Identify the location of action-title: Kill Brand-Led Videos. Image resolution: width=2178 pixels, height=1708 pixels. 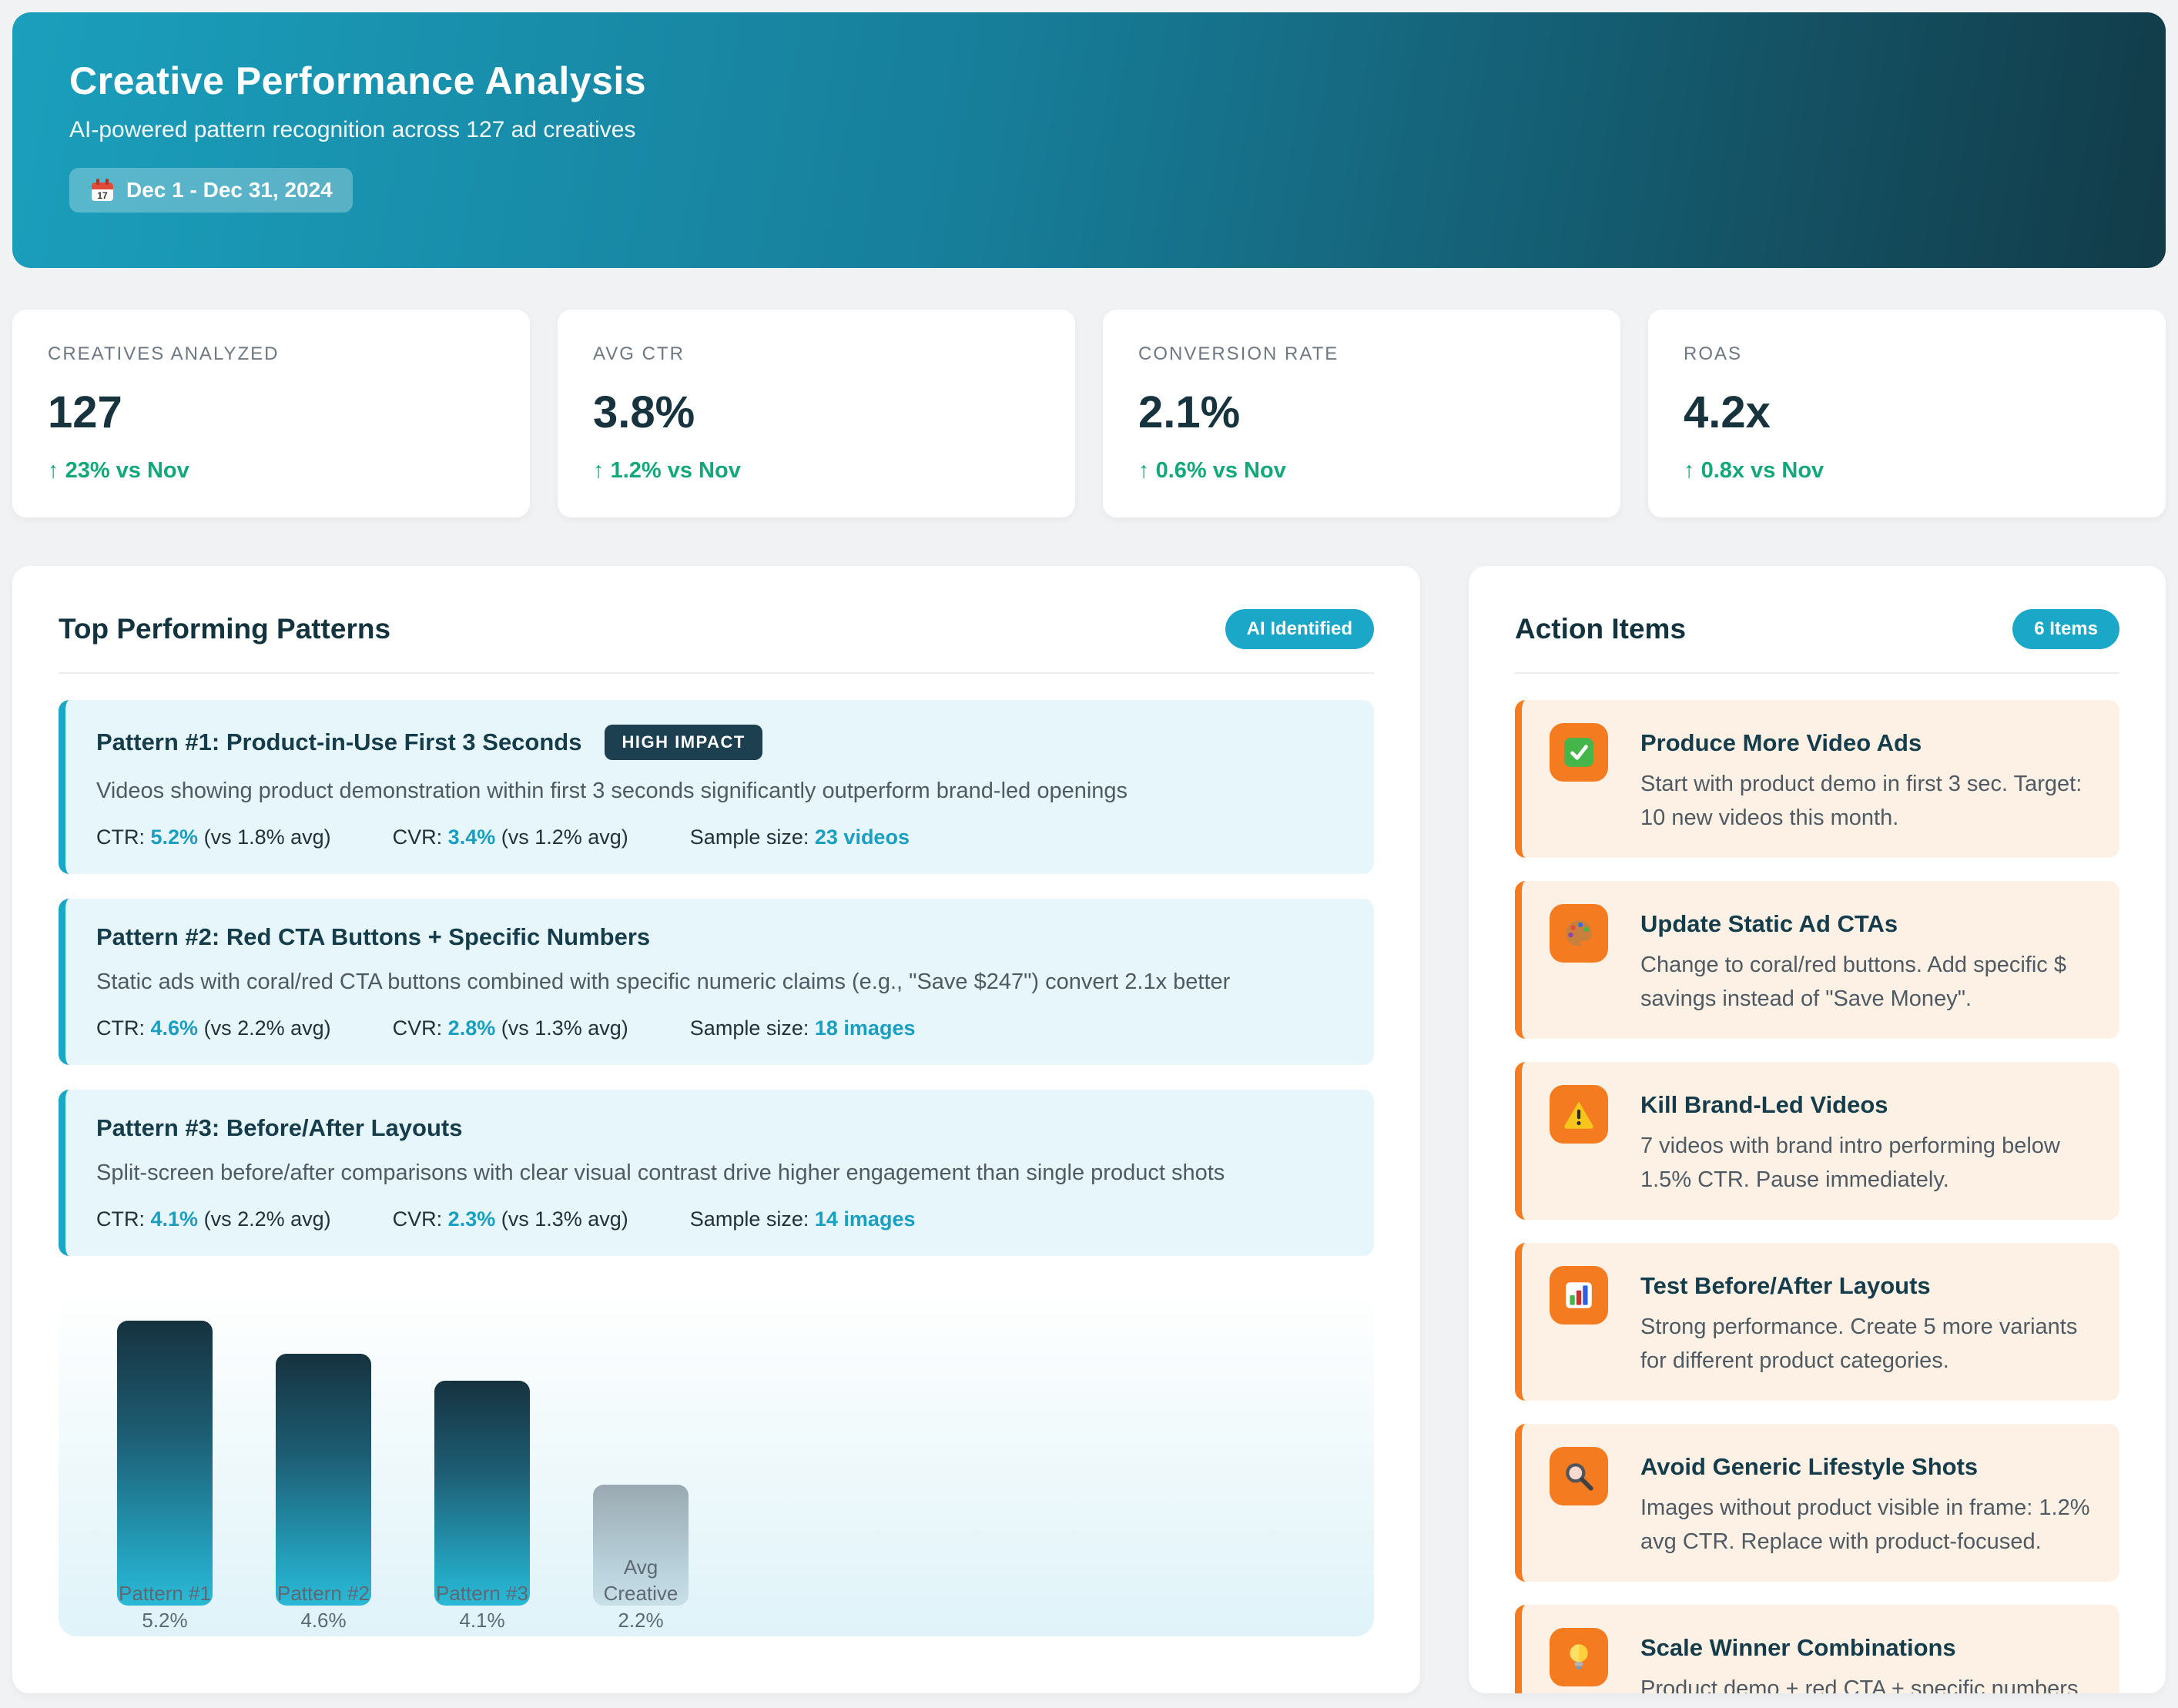
(1764, 1104).